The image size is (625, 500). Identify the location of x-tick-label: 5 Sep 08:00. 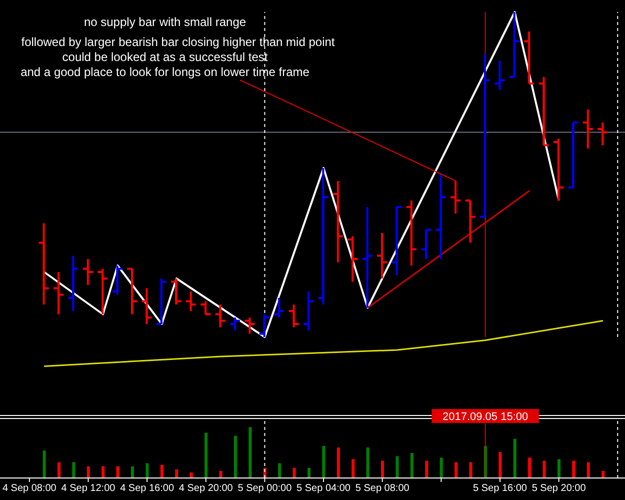
(382, 488).